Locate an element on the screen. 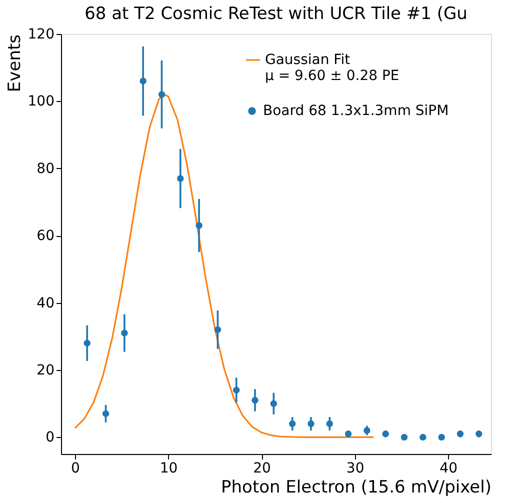 The width and height of the screenshot is (516, 503). x-tick-label: 40 is located at coordinates (449, 468).